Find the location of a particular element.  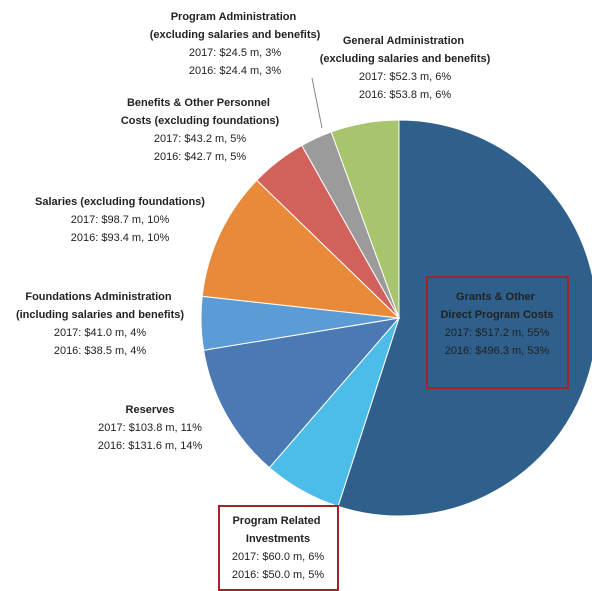

value-label: 2017: $24.5 m, 3% is located at coordinates (235, 53).